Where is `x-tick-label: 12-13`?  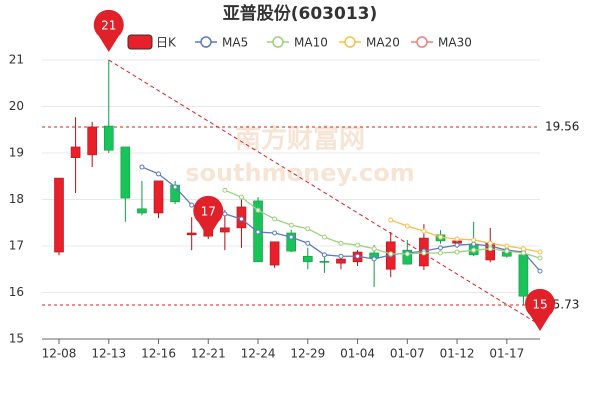
x-tick-label: 12-13 is located at coordinates (108, 354).